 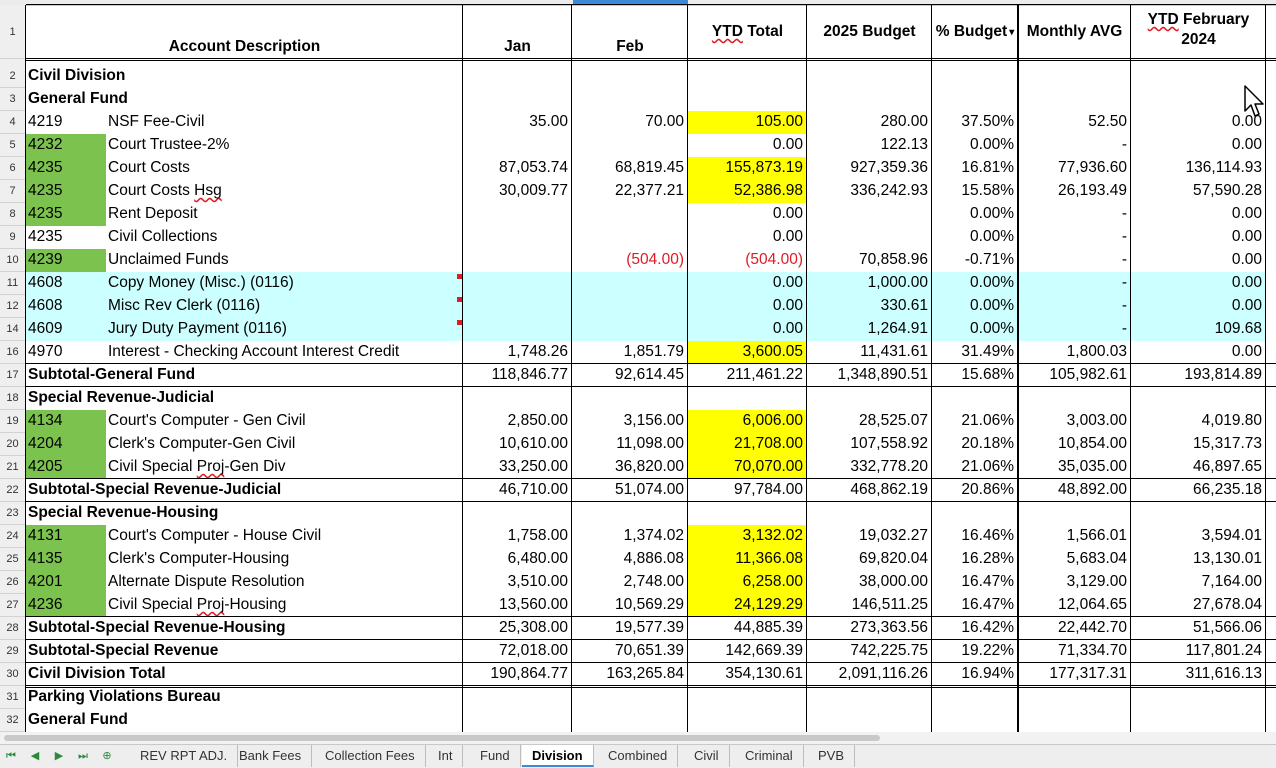 What do you see at coordinates (1092, 489) in the screenshot?
I see `value-cell-avg: 48,892.00` at bounding box center [1092, 489].